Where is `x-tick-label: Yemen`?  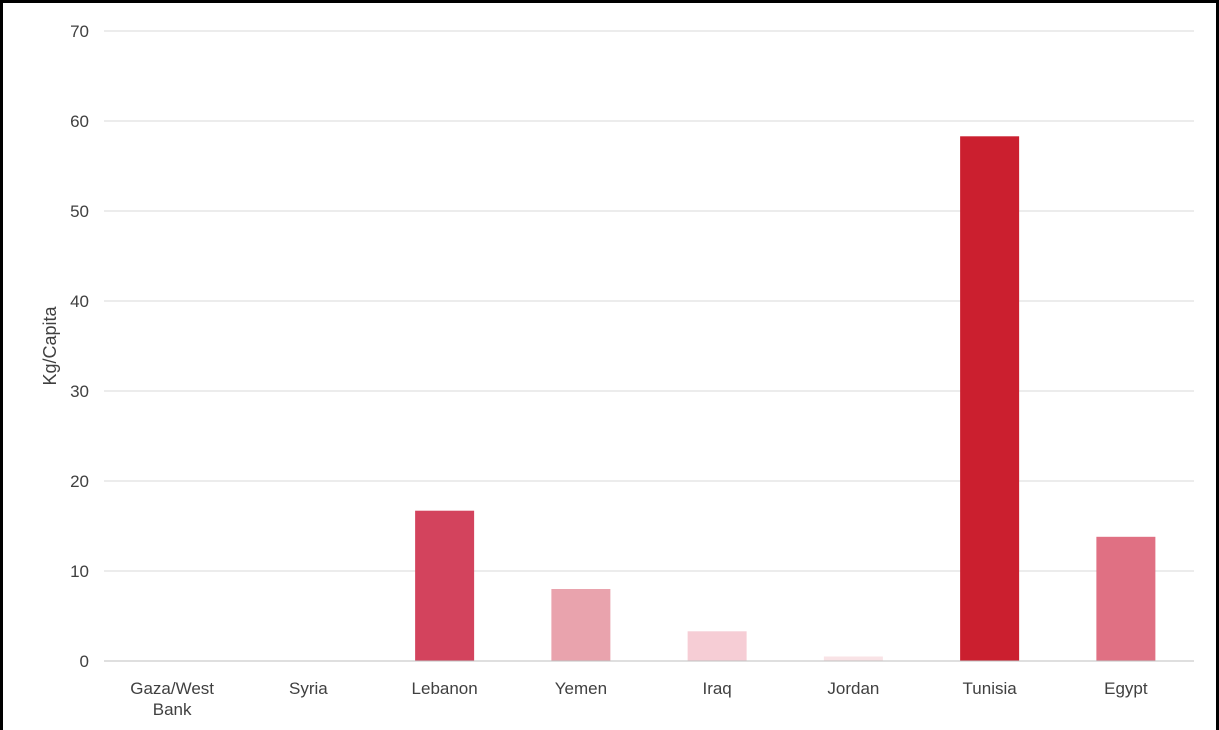 x-tick-label: Yemen is located at coordinates (581, 688).